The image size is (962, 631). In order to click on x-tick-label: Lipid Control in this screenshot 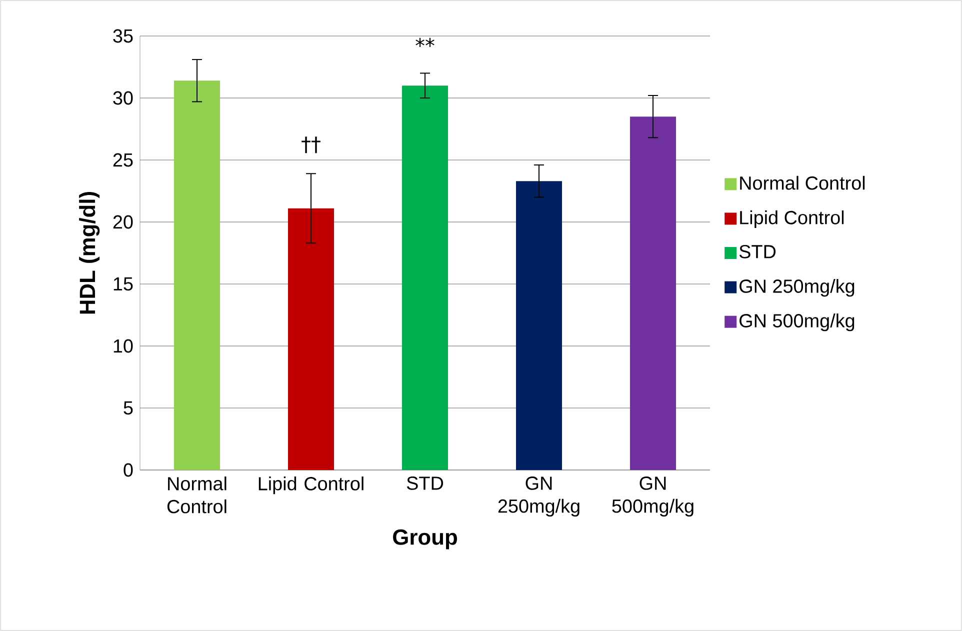, I will do `click(311, 485)`.